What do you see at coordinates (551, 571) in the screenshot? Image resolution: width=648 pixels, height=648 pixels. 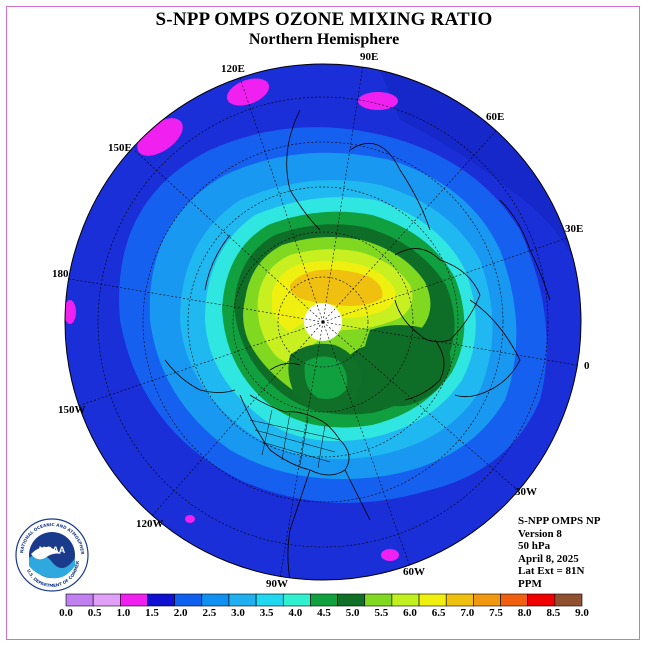 I see `info-lat-ext: Lat Ext = 81N` at bounding box center [551, 571].